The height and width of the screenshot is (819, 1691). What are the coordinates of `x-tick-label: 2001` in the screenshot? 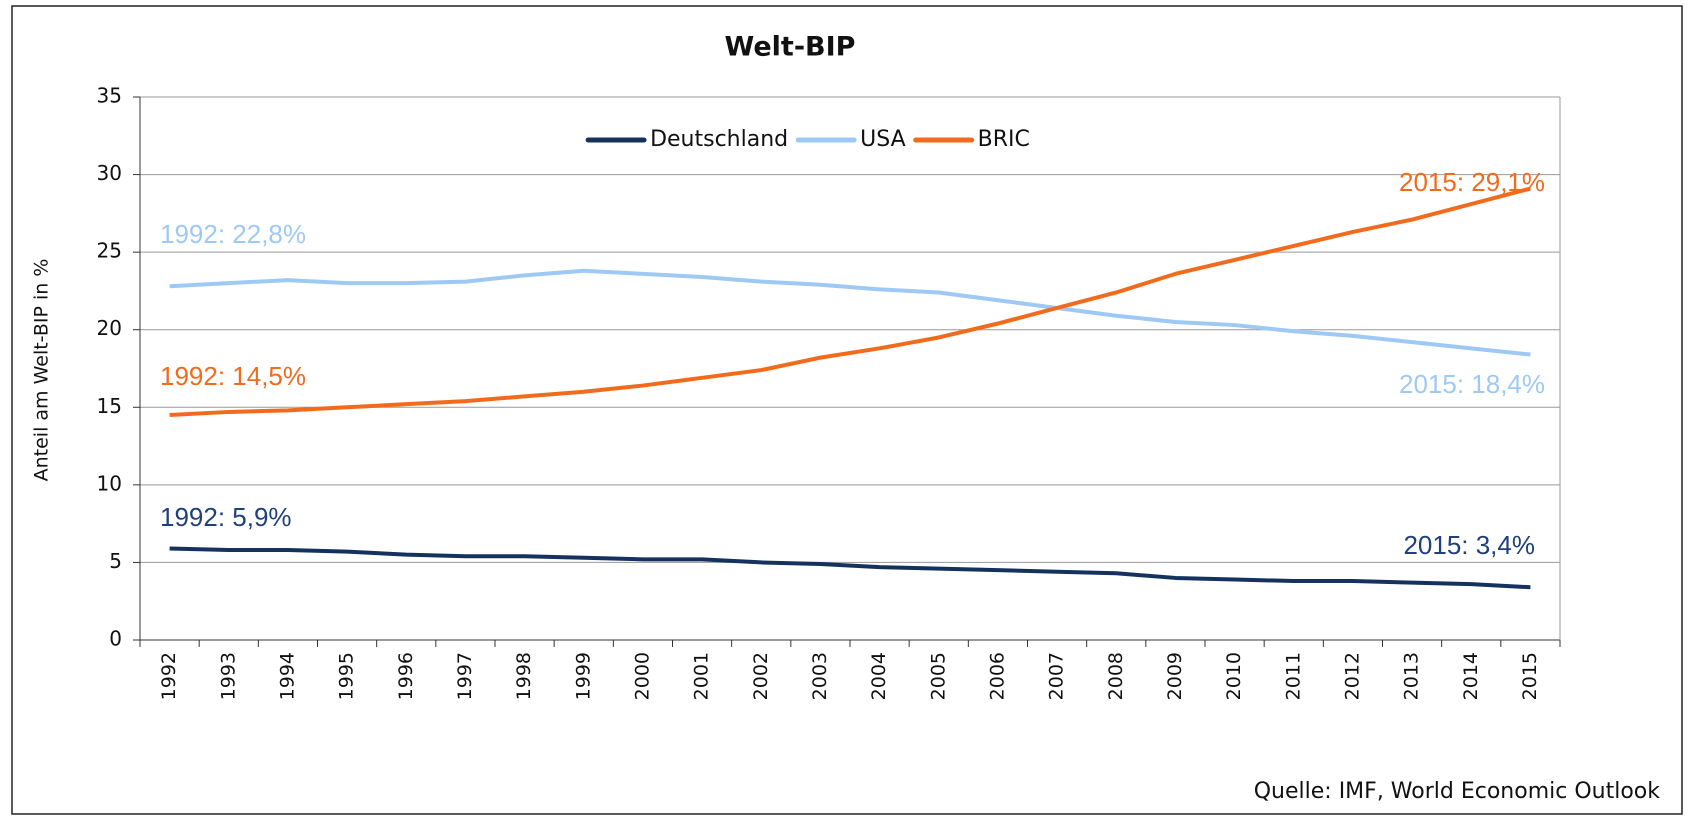 It's located at (702, 676).